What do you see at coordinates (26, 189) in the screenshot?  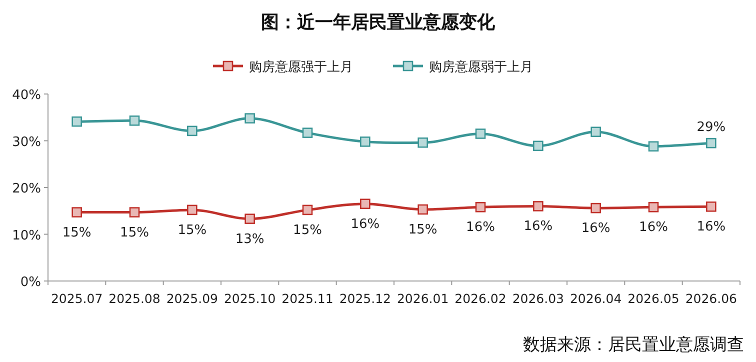 I see `y-tick-label: 20%` at bounding box center [26, 189].